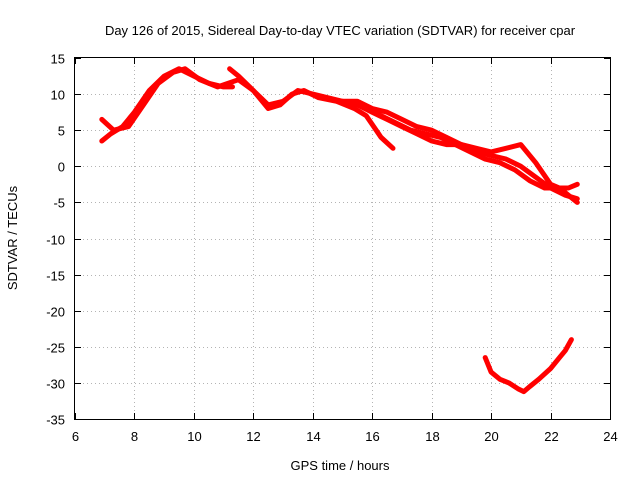 The height and width of the screenshot is (480, 640). Describe the element at coordinates (55, 348) in the screenshot. I see `y-tick-label: -25` at that location.